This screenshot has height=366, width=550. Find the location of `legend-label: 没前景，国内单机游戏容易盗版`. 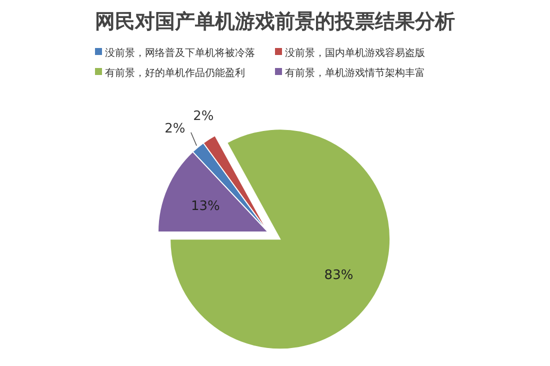

legend-label: 没前景，国内单机游戏容易盗版 is located at coordinates (355, 53).